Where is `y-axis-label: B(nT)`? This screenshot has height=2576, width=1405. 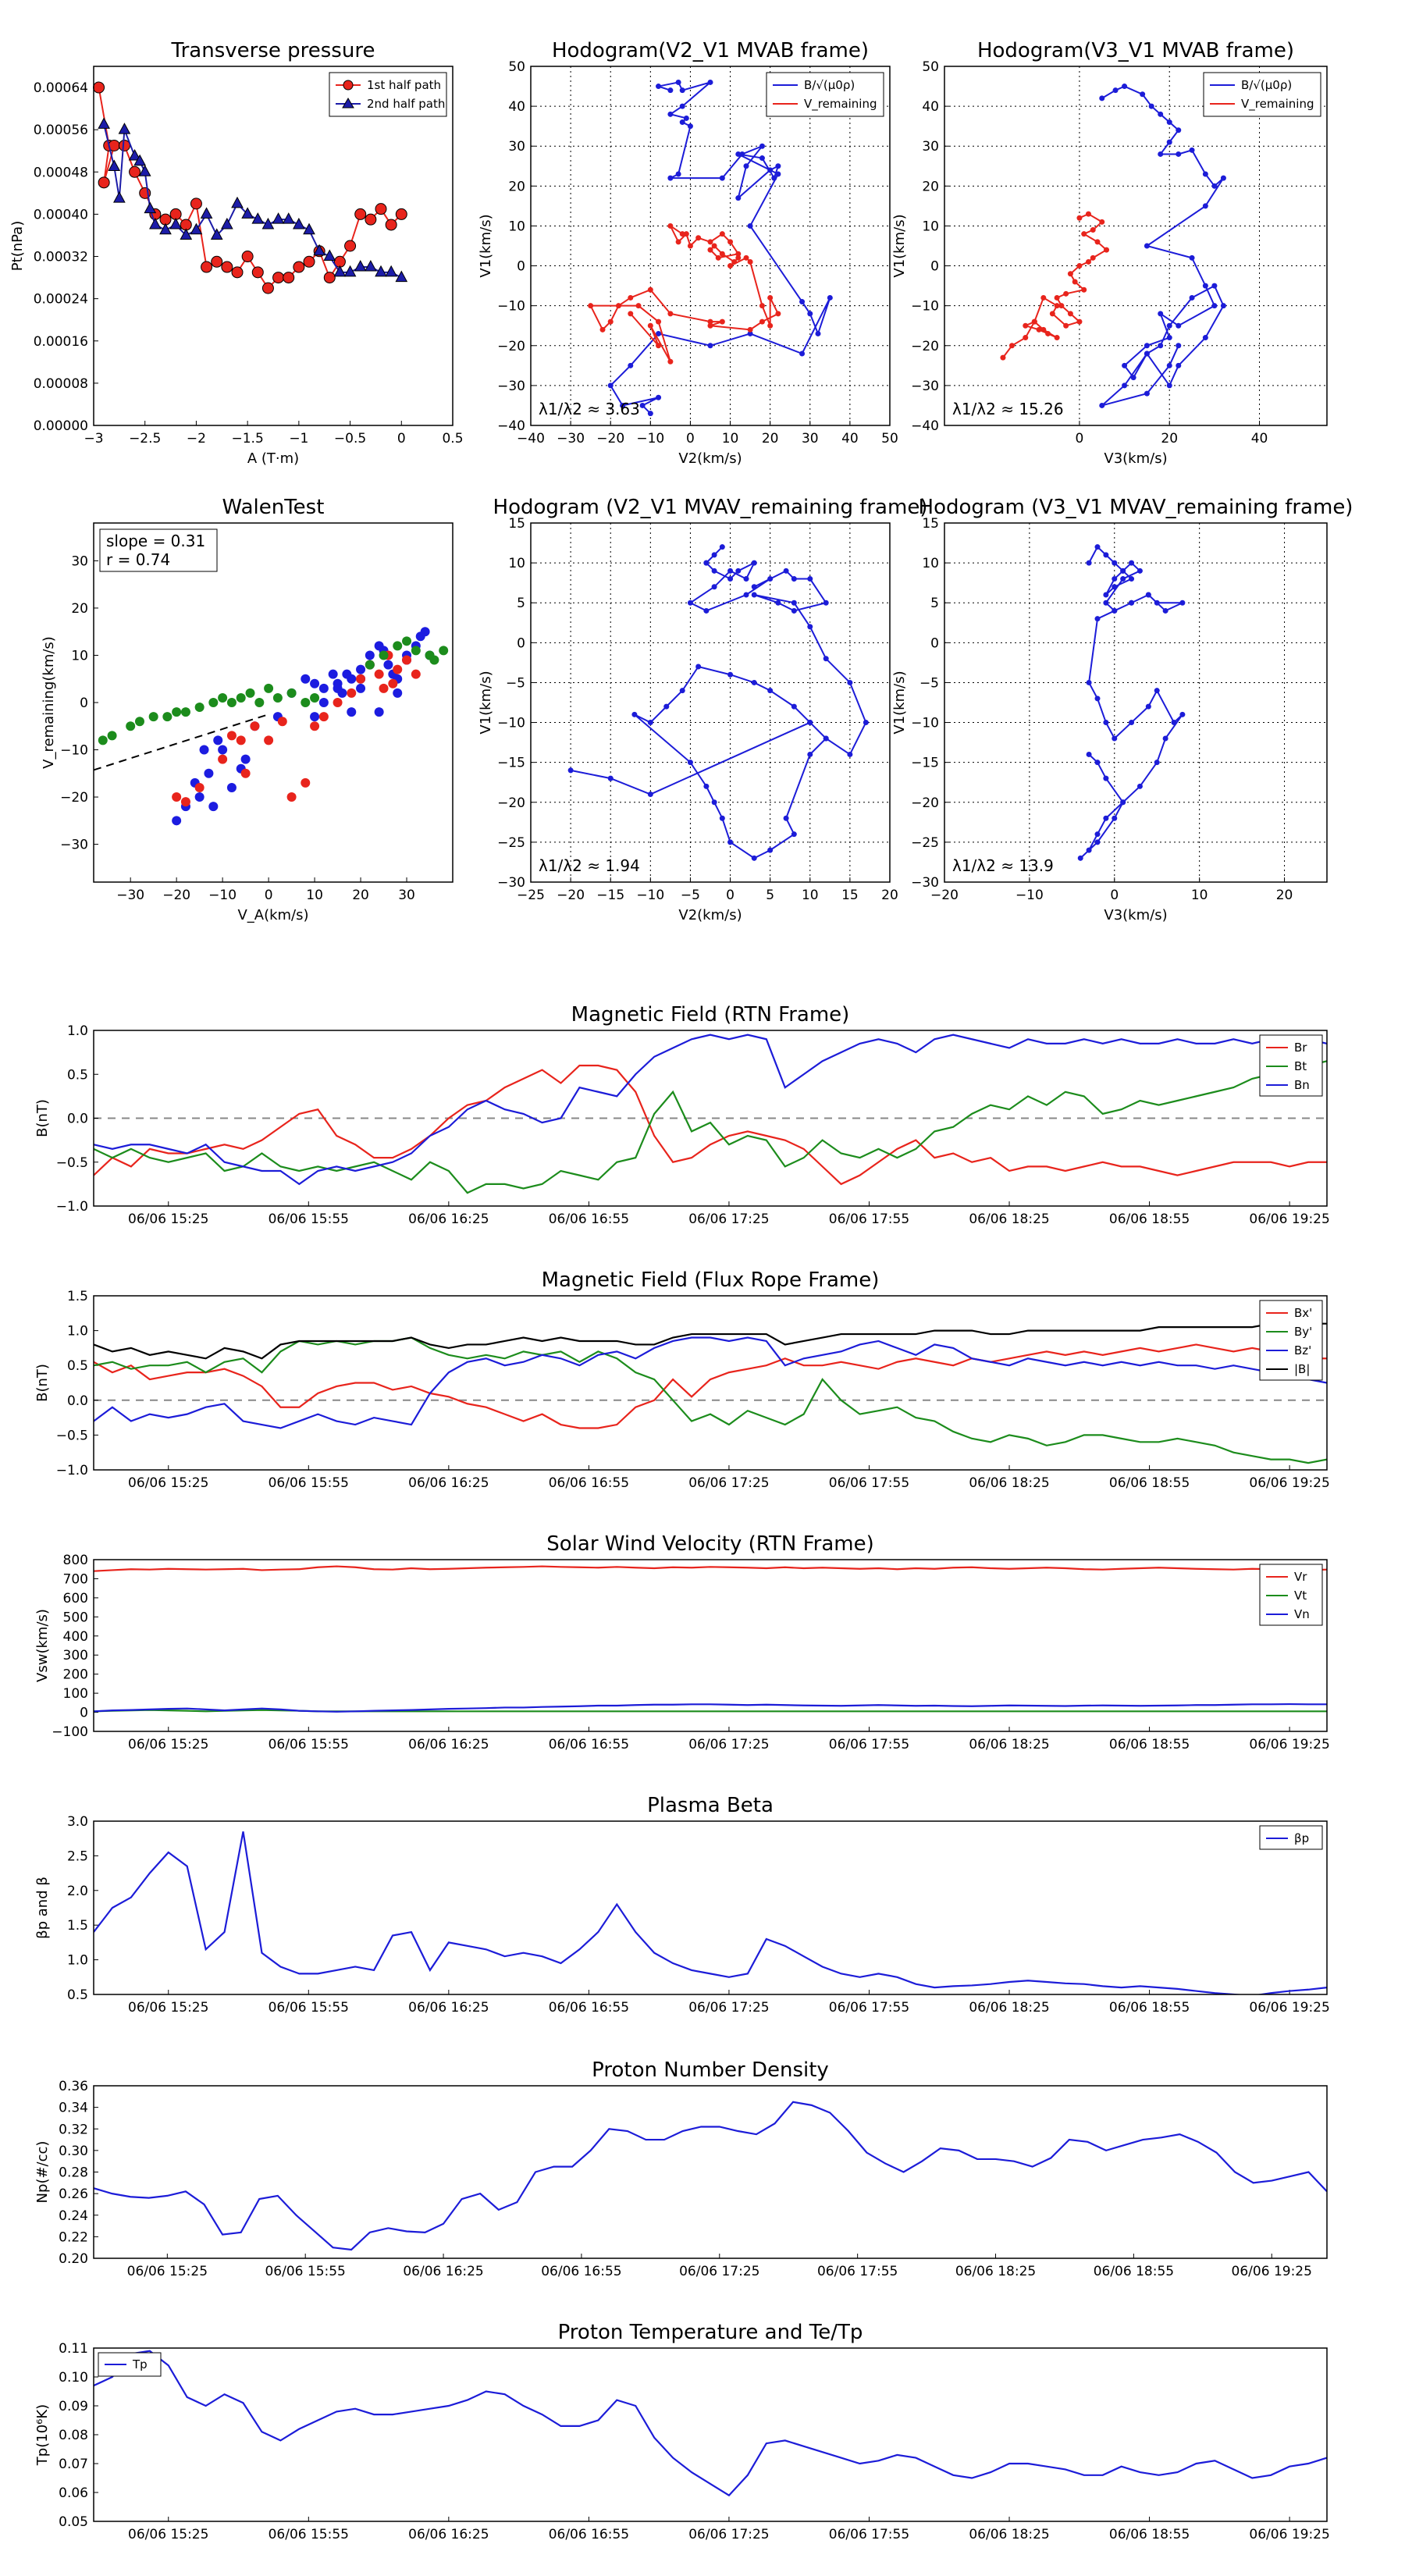
y-axis-label: B(nT) is located at coordinates (43, 1118).